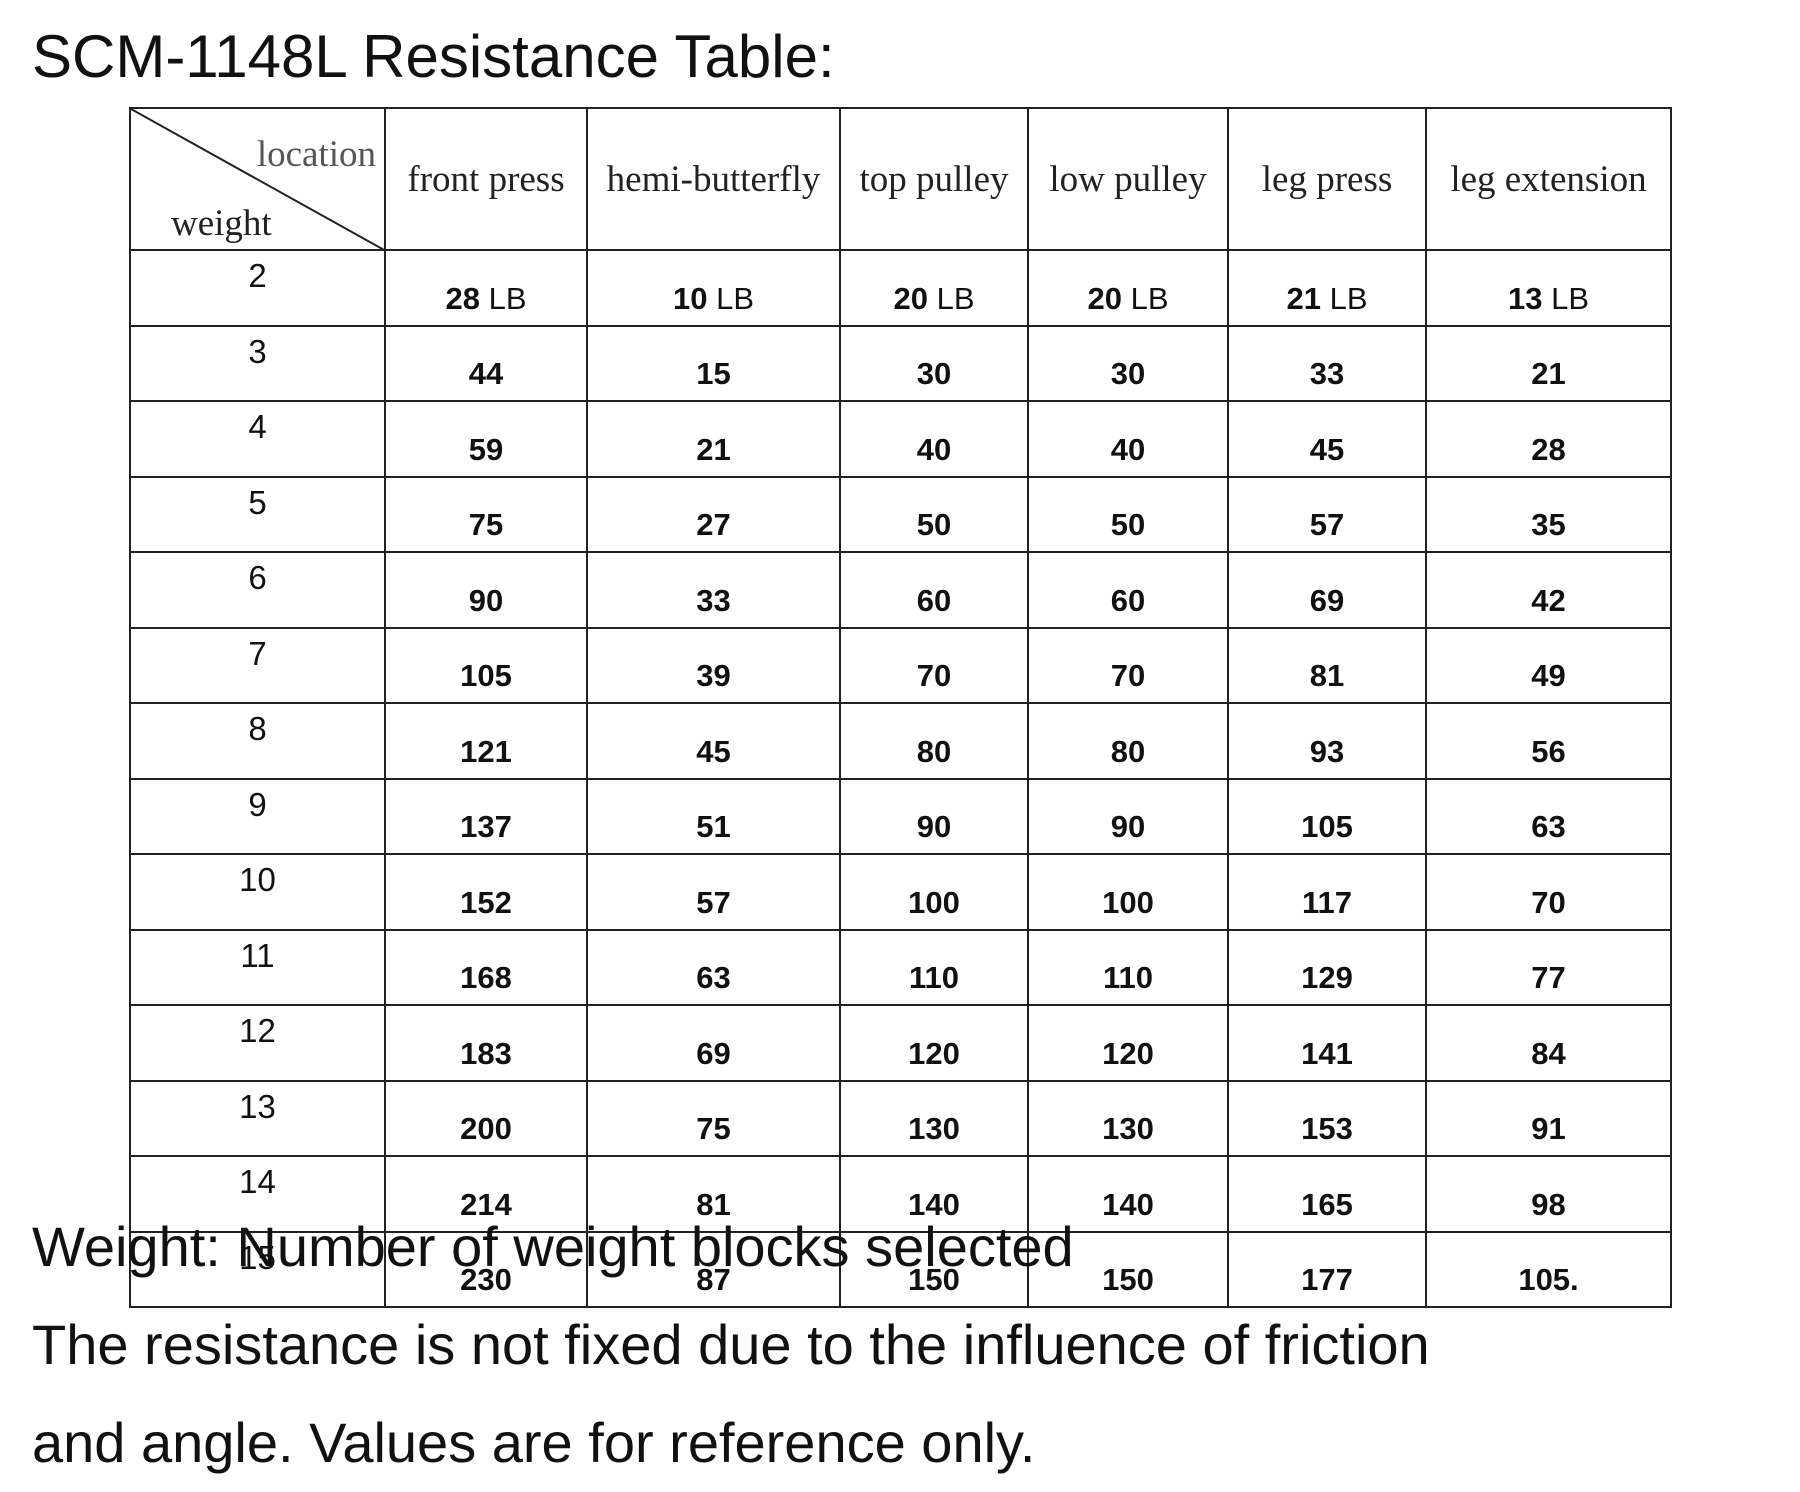 The height and width of the screenshot is (1492, 1800). Describe the element at coordinates (486, 288) in the screenshot. I see `value-cell: 28 LB` at that location.